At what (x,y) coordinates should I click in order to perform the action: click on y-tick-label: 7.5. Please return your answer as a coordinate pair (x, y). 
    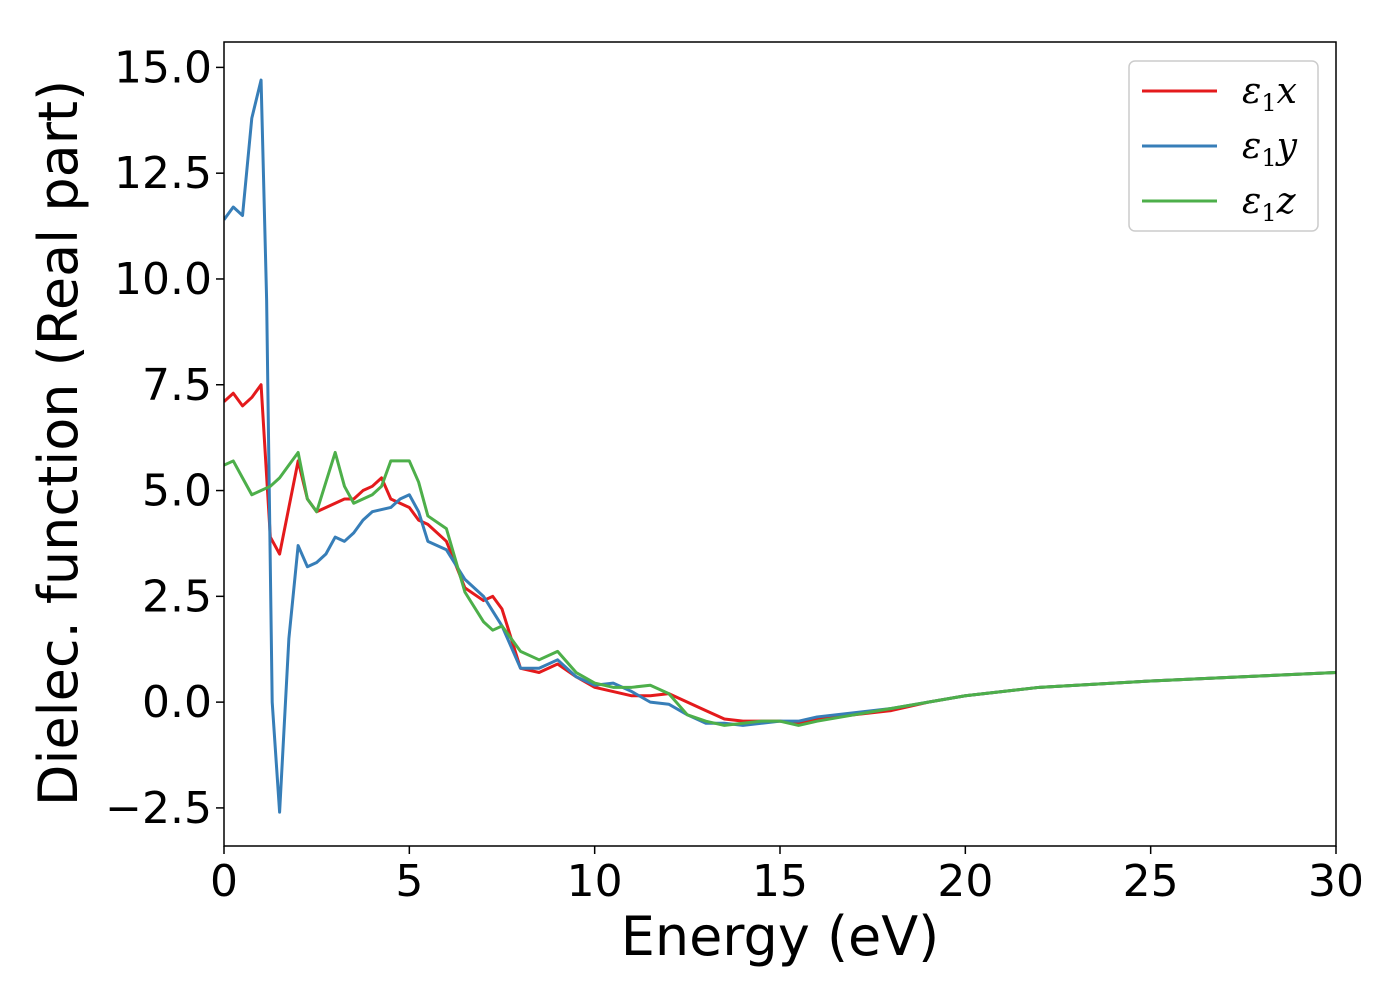
    Looking at the image, I should click on (177, 385).